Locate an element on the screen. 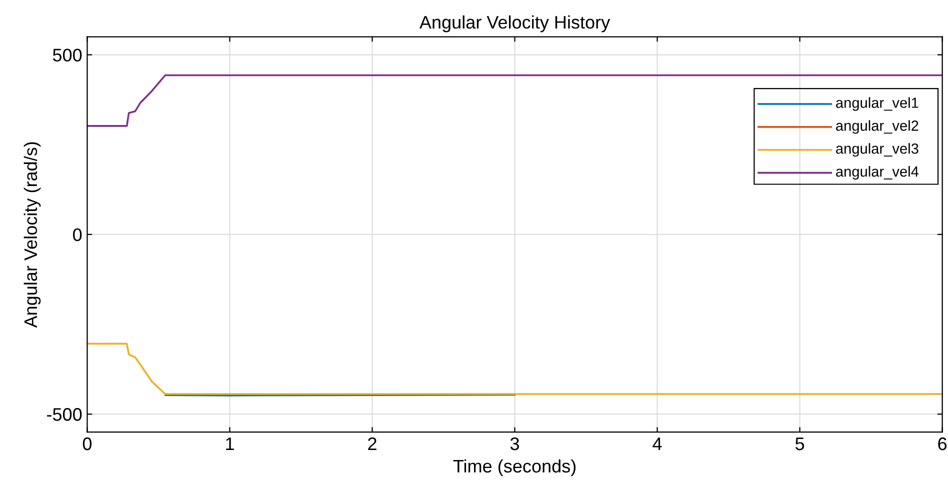 The image size is (948, 491). y-tick-label: 0 is located at coordinates (77, 235).